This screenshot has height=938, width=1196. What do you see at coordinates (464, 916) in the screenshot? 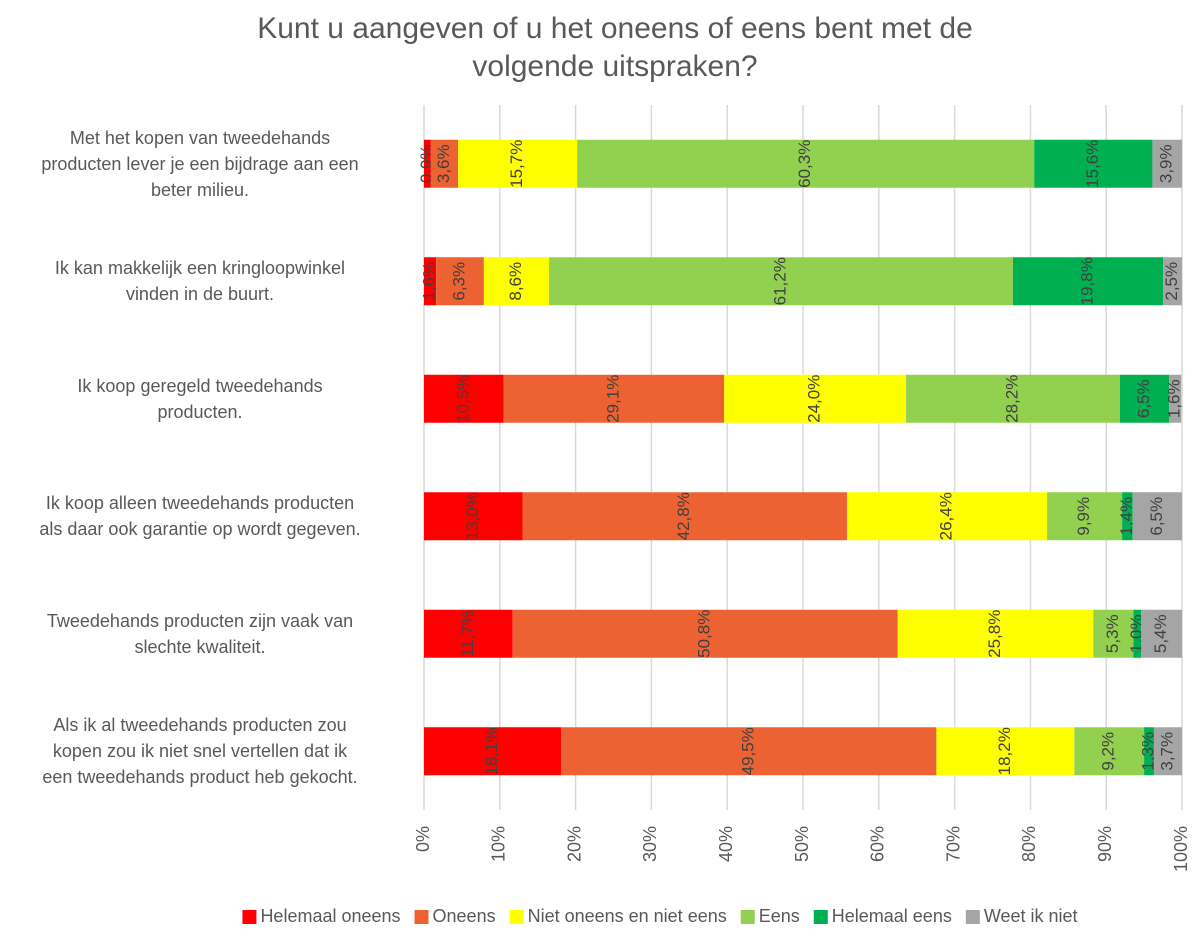
I see `legend-label: Oneens` at bounding box center [464, 916].